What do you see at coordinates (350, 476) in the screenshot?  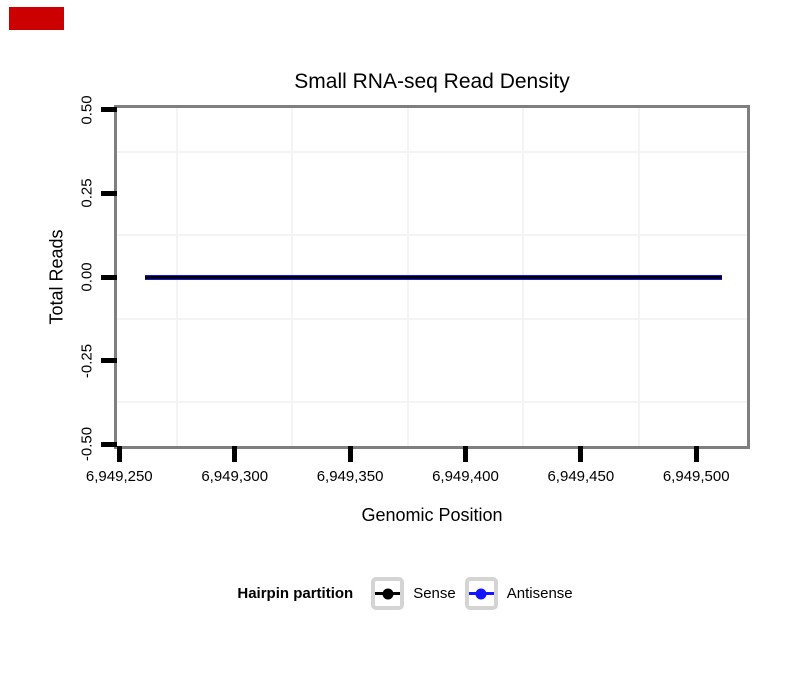 I see `x-tick-label: 6,949,350` at bounding box center [350, 476].